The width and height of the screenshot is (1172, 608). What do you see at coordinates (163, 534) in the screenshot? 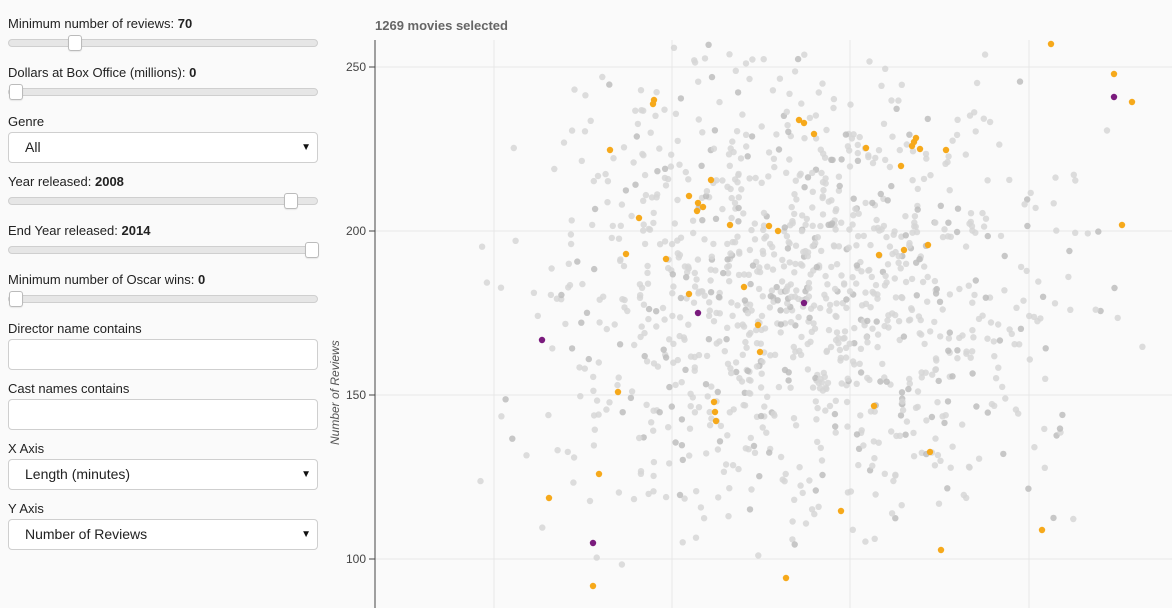
I see `y-axis-select: Number of Reviews ▼` at bounding box center [163, 534].